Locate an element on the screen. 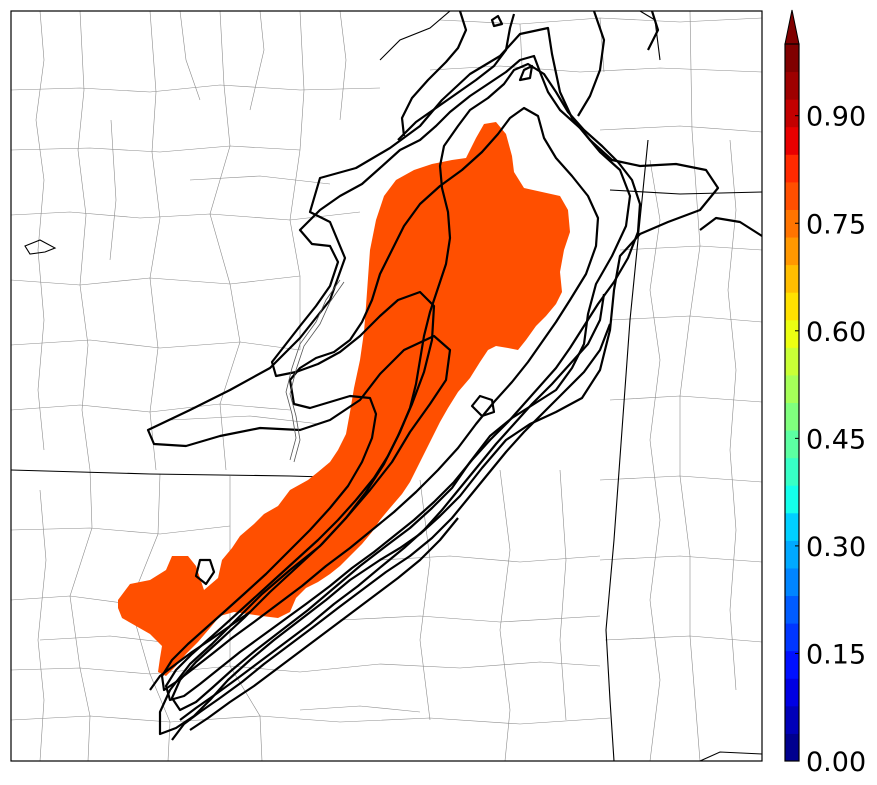 This screenshot has width=877, height=785. colorbar-tick-label: 0.60 is located at coordinates (836, 332).